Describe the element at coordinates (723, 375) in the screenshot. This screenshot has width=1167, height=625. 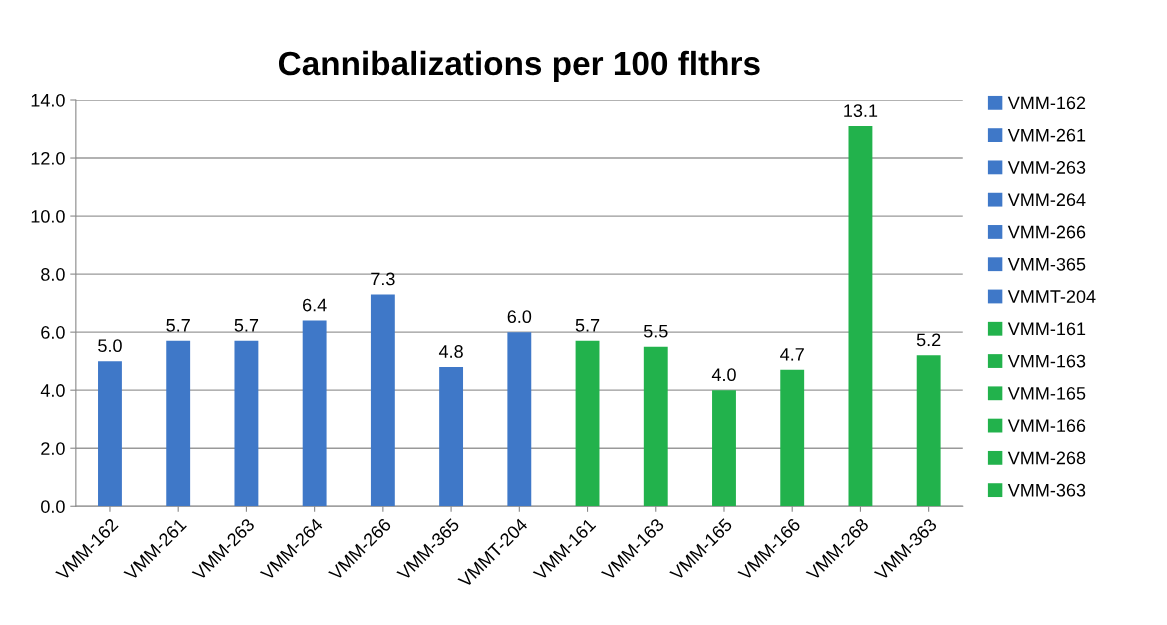
I see `data-label: 4.0` at that location.